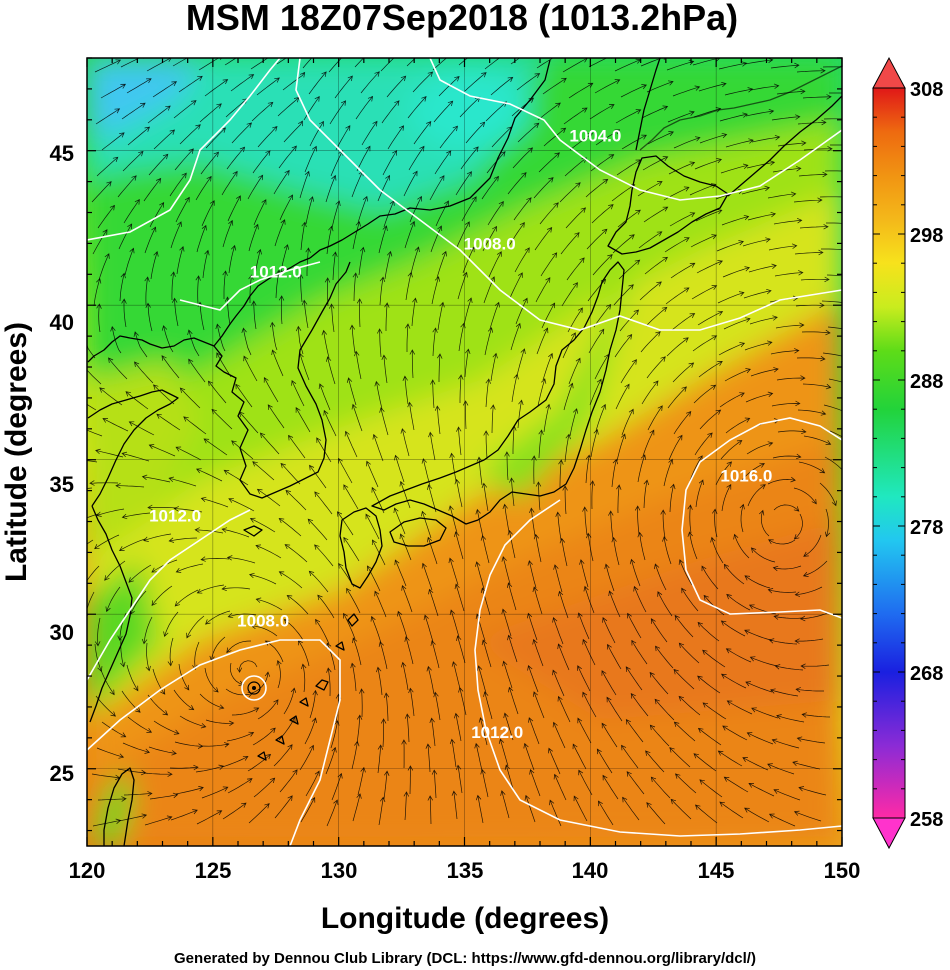 Image resolution: width=950 pixels, height=970 pixels. What do you see at coordinates (465, 870) in the screenshot?
I see `x-tick-label: 135` at bounding box center [465, 870].